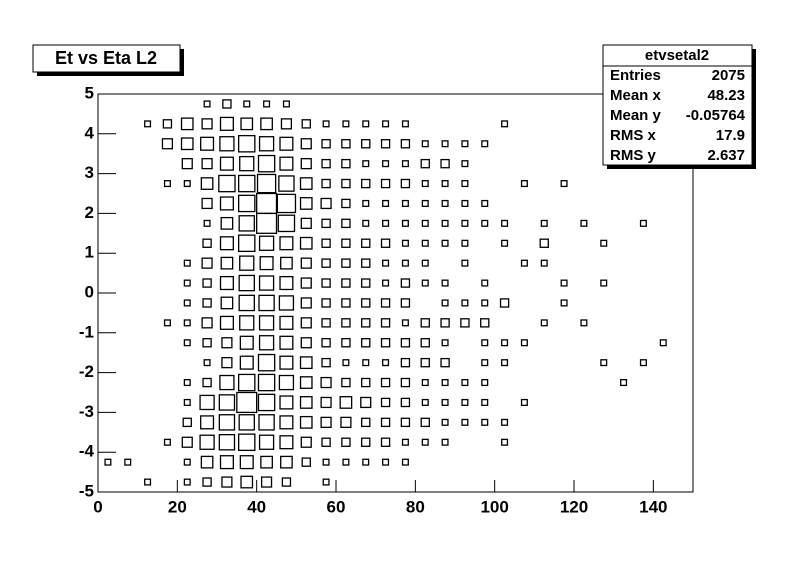  Describe the element at coordinates (726, 155) in the screenshot. I see `stats-value: 2.637` at that location.